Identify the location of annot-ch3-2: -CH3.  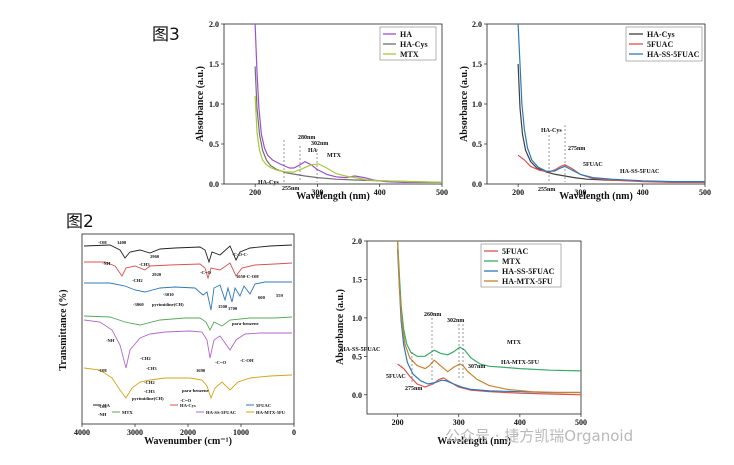
(151, 368).